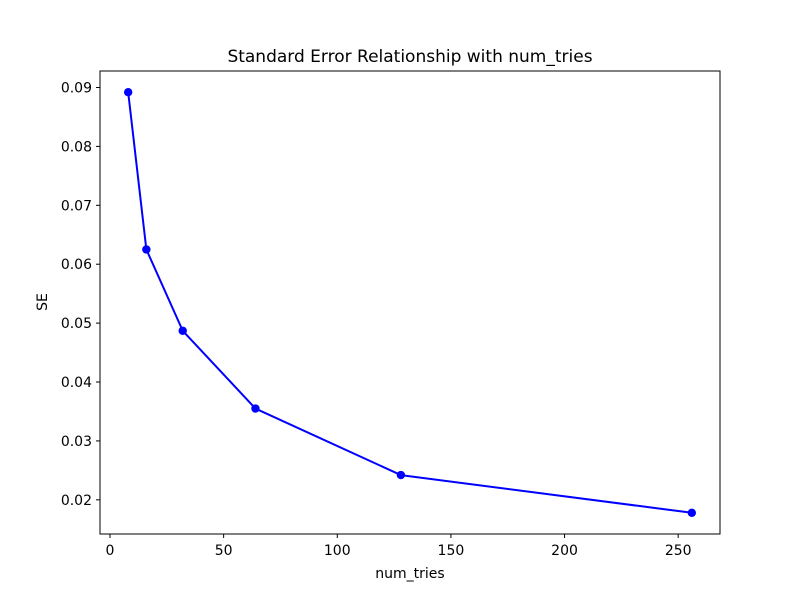 This screenshot has height=600, width=800. I want to click on x-tick-label: 150, so click(451, 551).